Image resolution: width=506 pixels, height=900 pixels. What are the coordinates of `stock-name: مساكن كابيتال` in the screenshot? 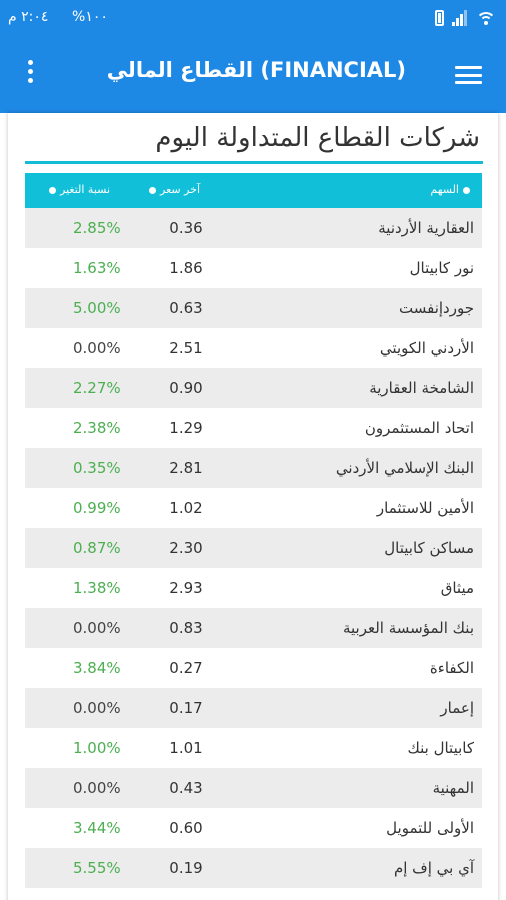 It's located at (429, 548).